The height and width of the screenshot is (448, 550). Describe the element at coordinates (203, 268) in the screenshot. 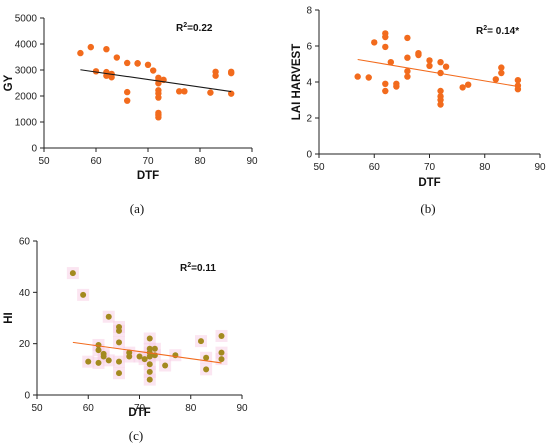

I see `r-squared-value: =0.11` at that location.